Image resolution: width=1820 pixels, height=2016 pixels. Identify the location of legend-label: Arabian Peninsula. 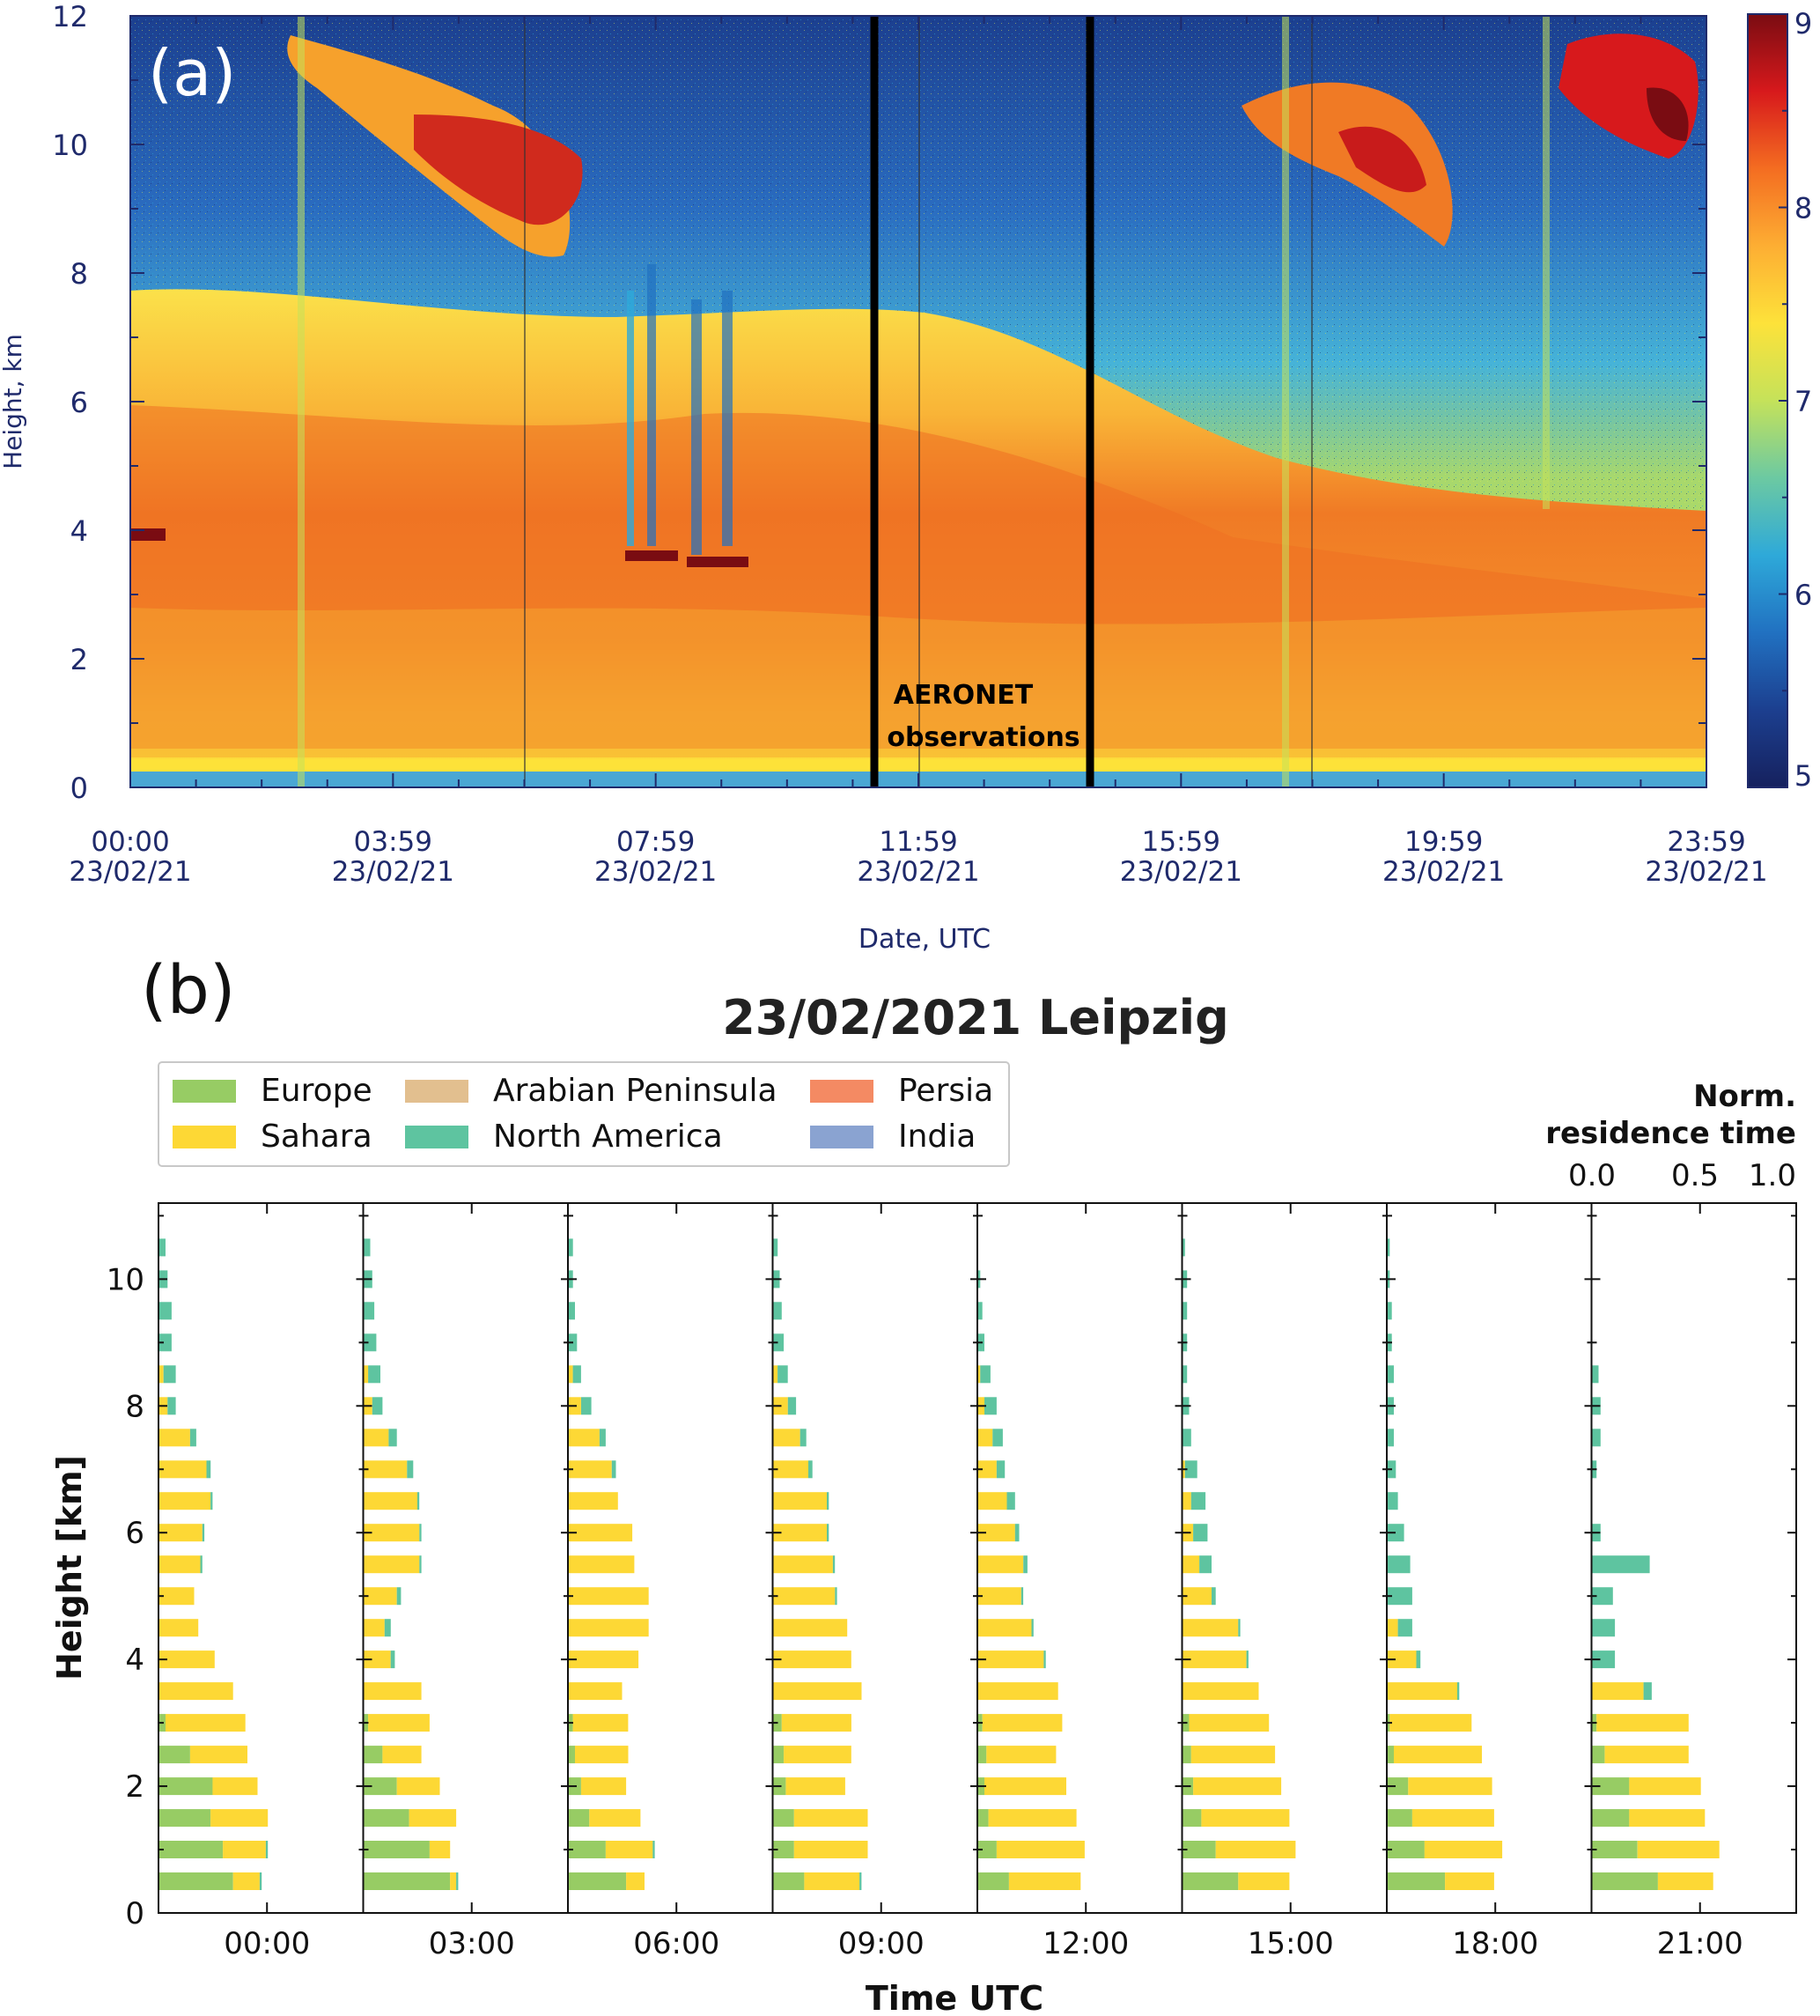
(635, 1091).